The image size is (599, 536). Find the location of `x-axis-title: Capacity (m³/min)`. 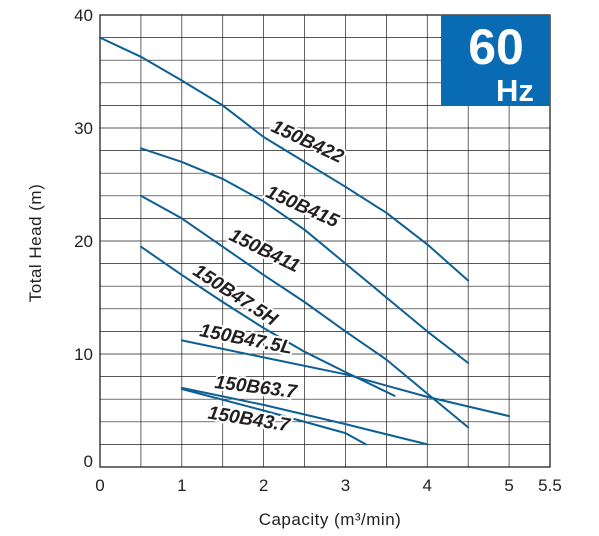

x-axis-title: Capacity (m³/min) is located at coordinates (330, 519).